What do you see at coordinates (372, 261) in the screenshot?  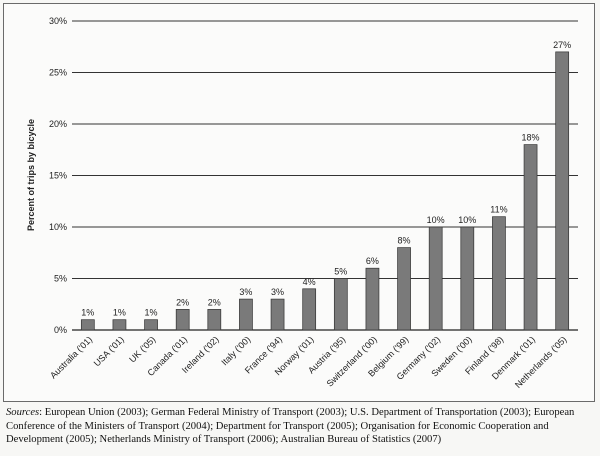 I see `data-label: 6%` at bounding box center [372, 261].